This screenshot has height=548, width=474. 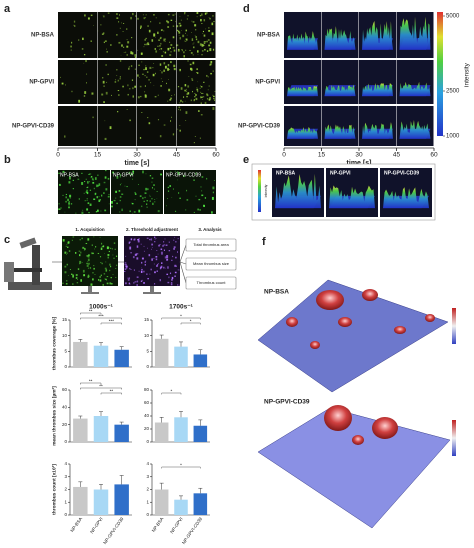 I want to click on panel-letter: e, so click(x=246, y=160).